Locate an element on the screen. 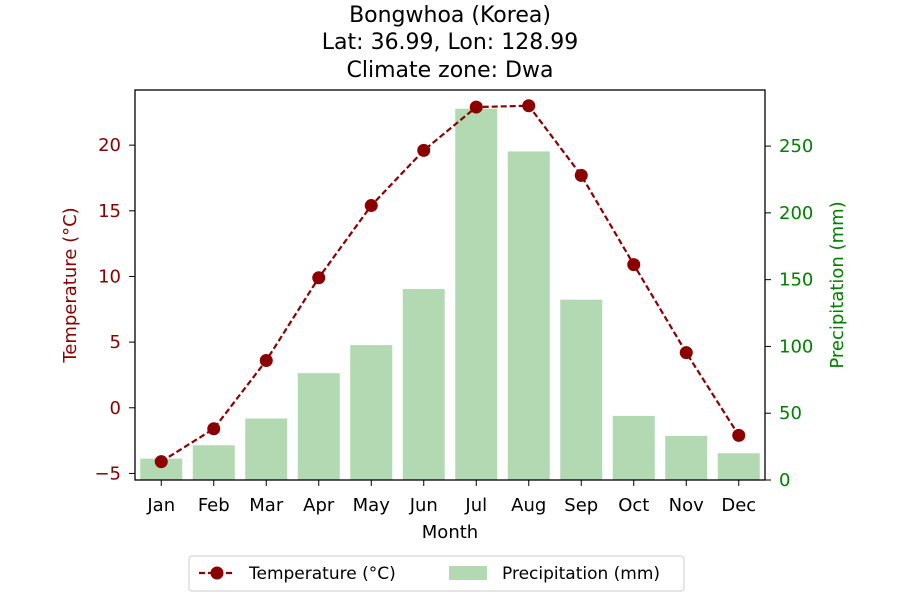 The image size is (900, 600). right-y-tick-label: 0 is located at coordinates (784, 480).